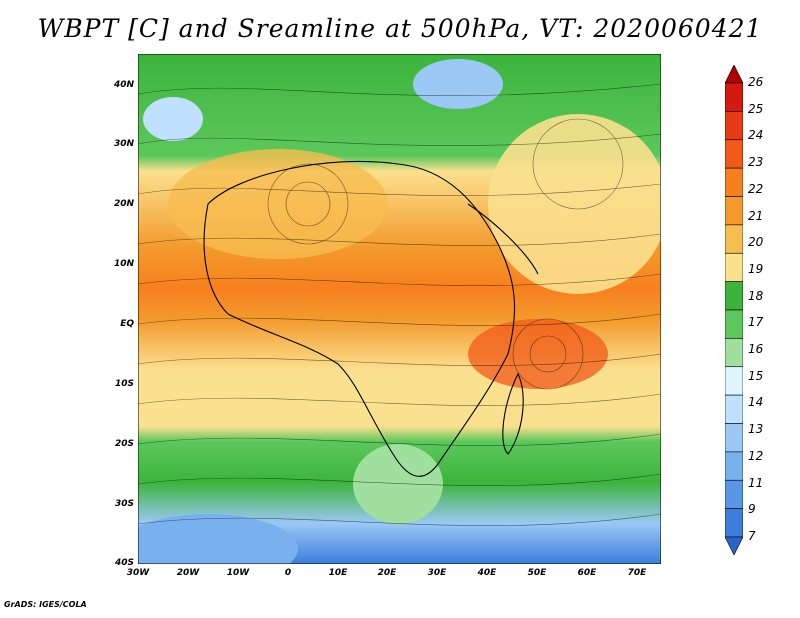  I want to click on lon-label-40e: 40E, so click(487, 573).